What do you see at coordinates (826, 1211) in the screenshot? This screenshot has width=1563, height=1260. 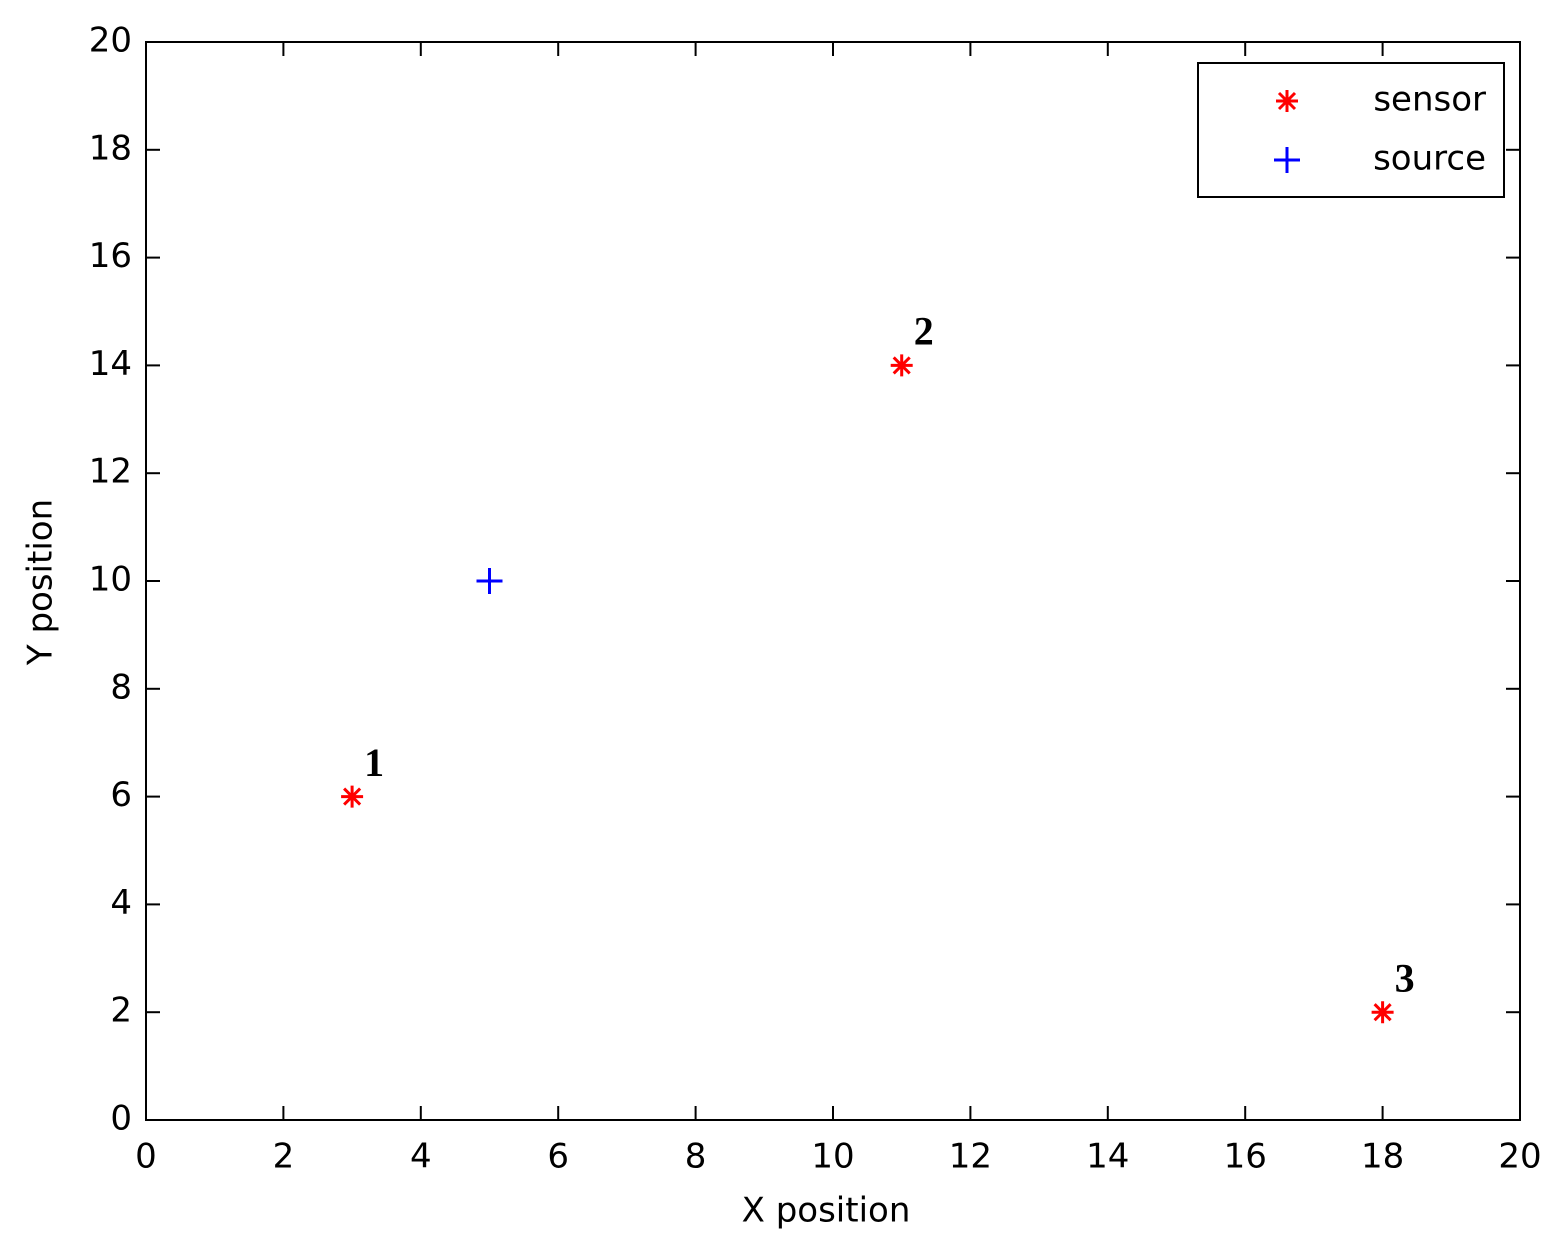 I see `x-axis-label: X position` at bounding box center [826, 1211].